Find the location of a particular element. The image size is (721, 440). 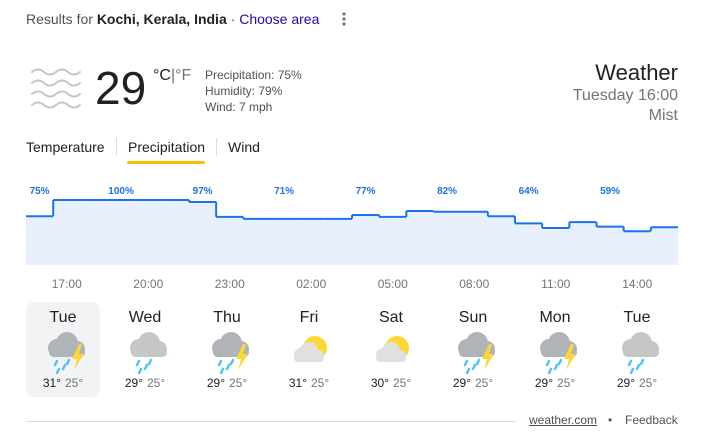

more-menu is located at coordinates (344, 20).